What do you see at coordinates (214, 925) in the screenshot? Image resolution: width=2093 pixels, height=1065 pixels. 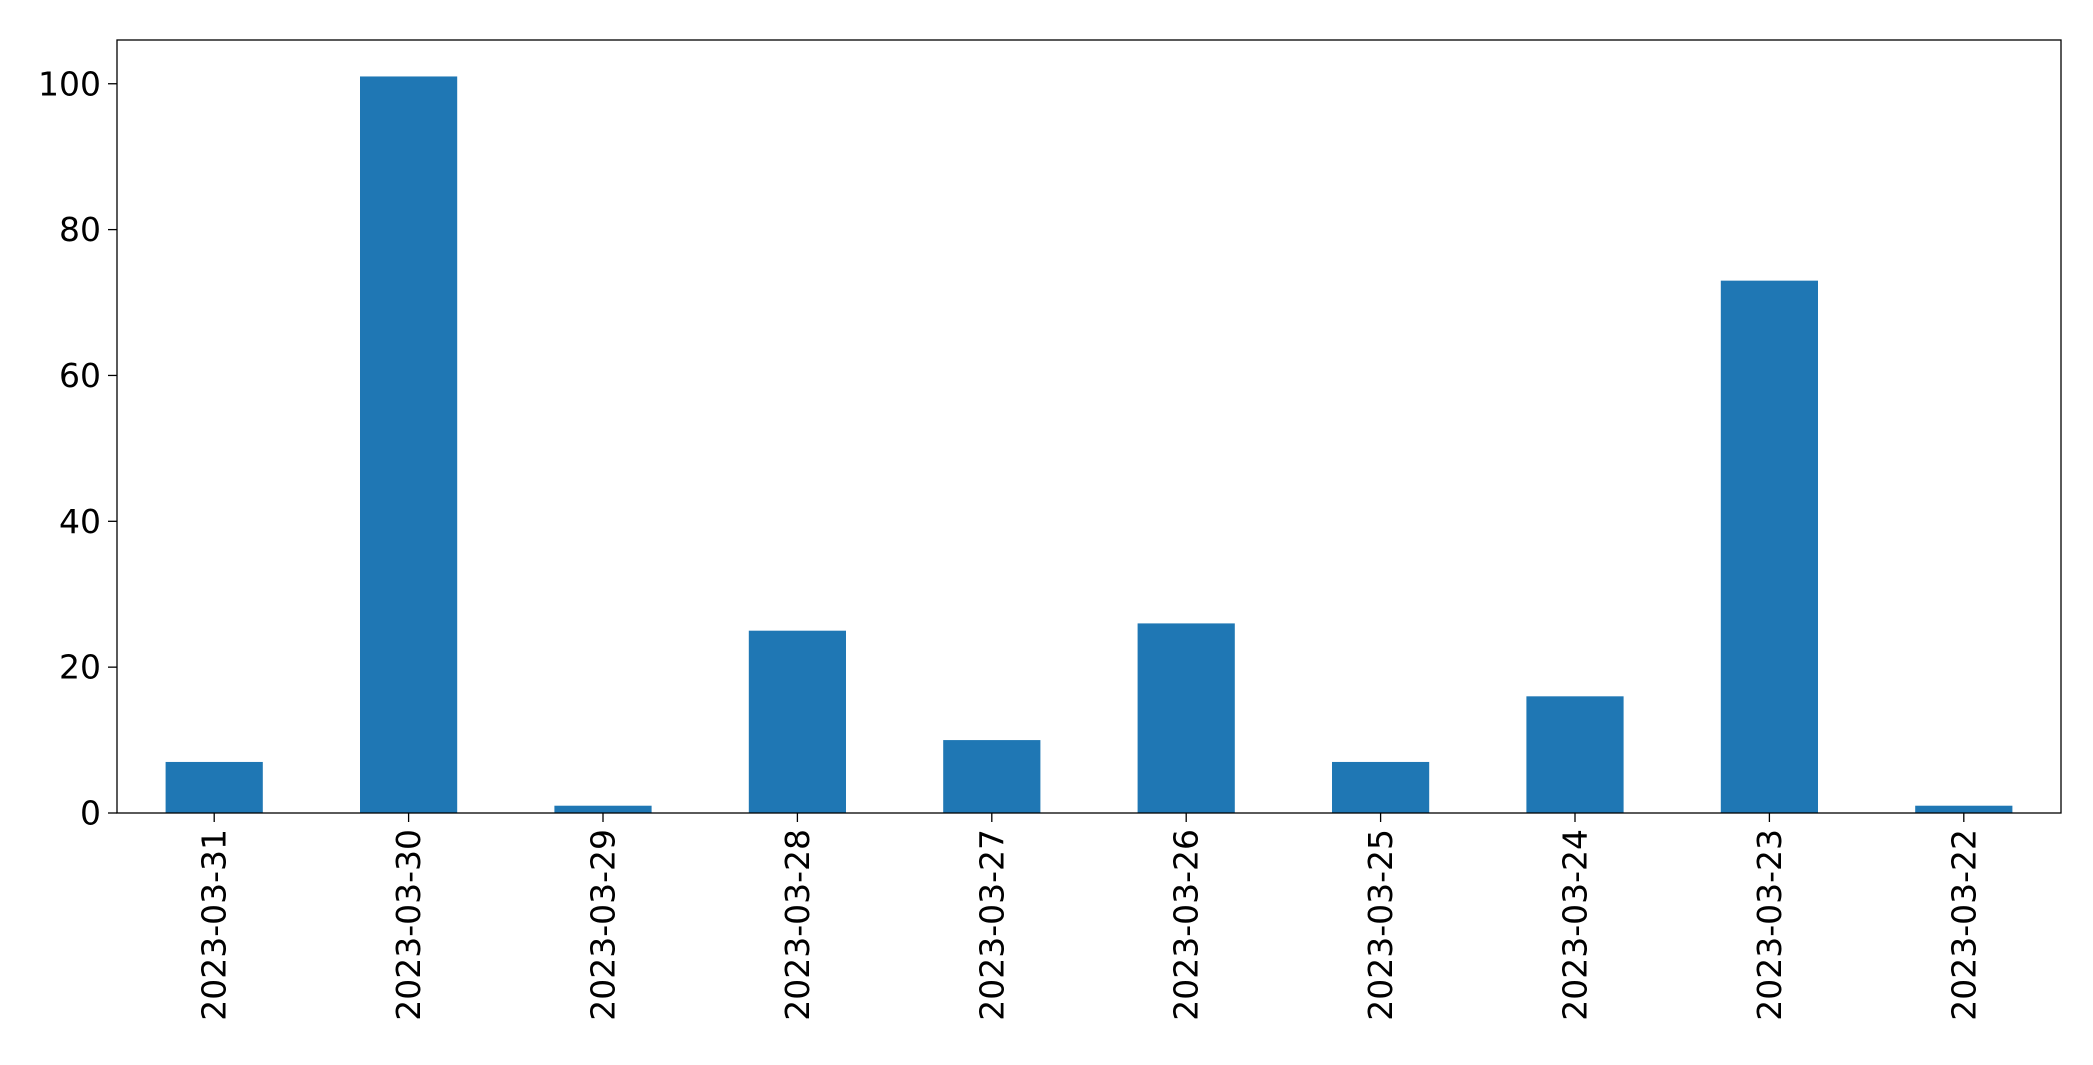 I see `x-tick-label: 2023-03-31` at bounding box center [214, 925].